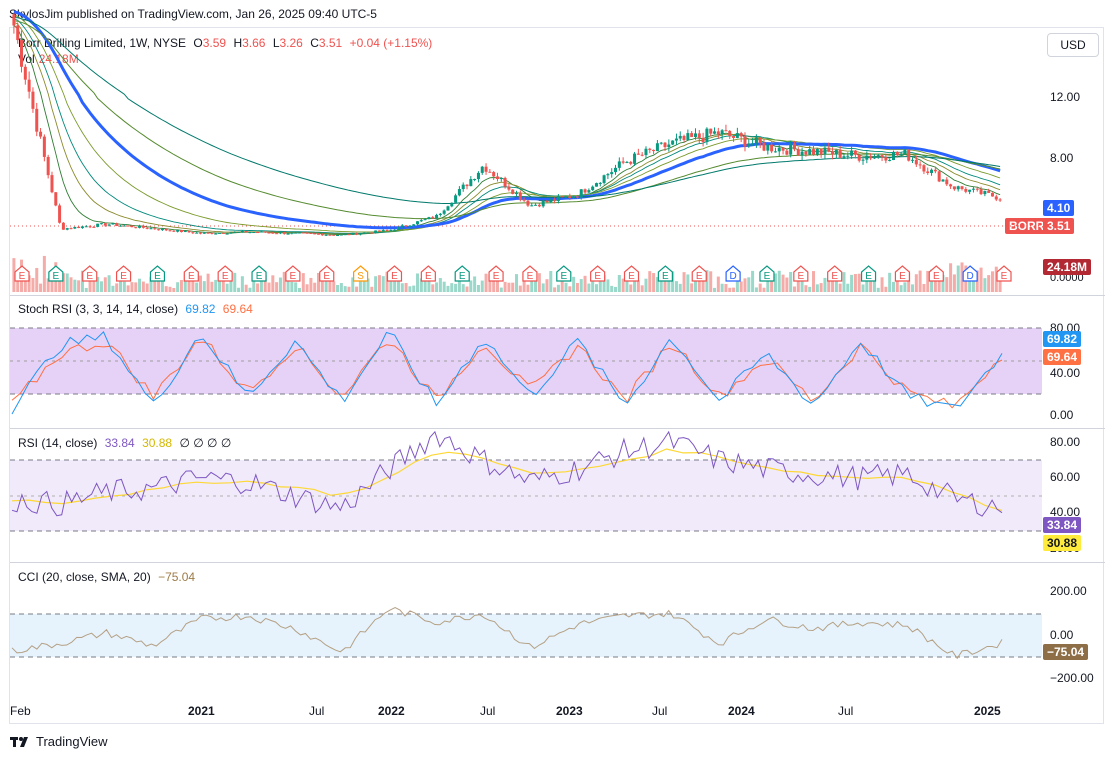 Image resolution: width=1114 pixels, height=759 pixels. I want to click on y-tick: 12.00, so click(1065, 97).